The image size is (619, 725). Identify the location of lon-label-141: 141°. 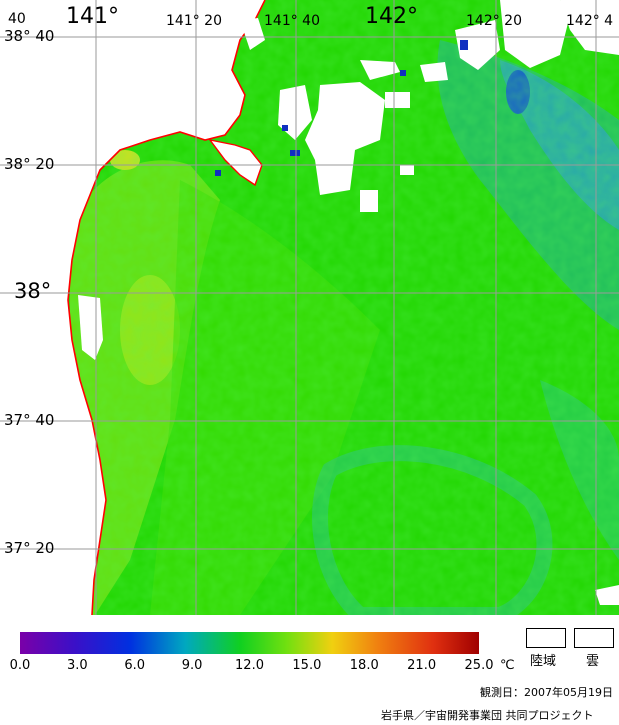
(92, 16).